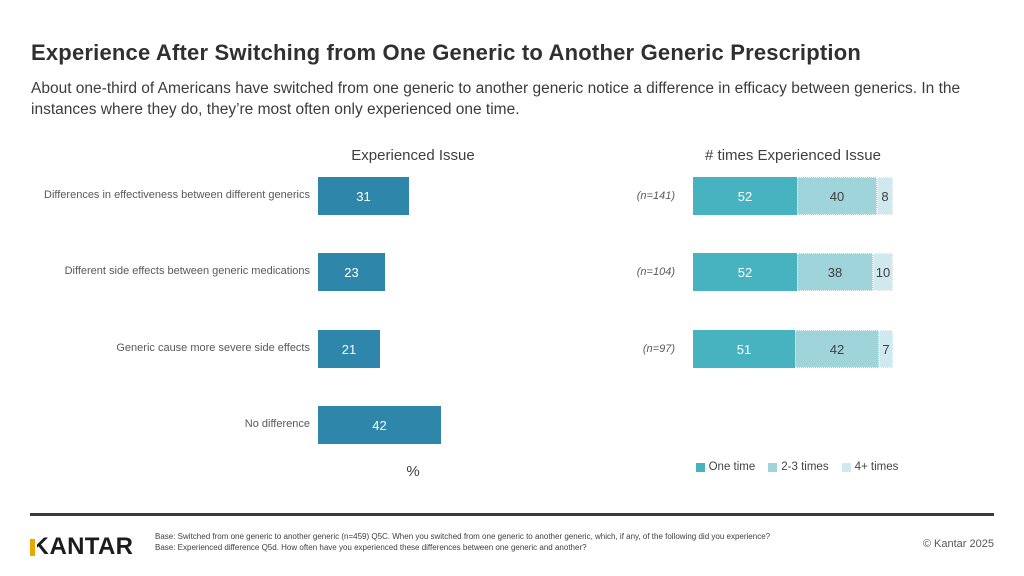 This screenshot has height=576, width=1024. Describe the element at coordinates (732, 467) in the screenshot. I see `legend-label: One time` at that location.